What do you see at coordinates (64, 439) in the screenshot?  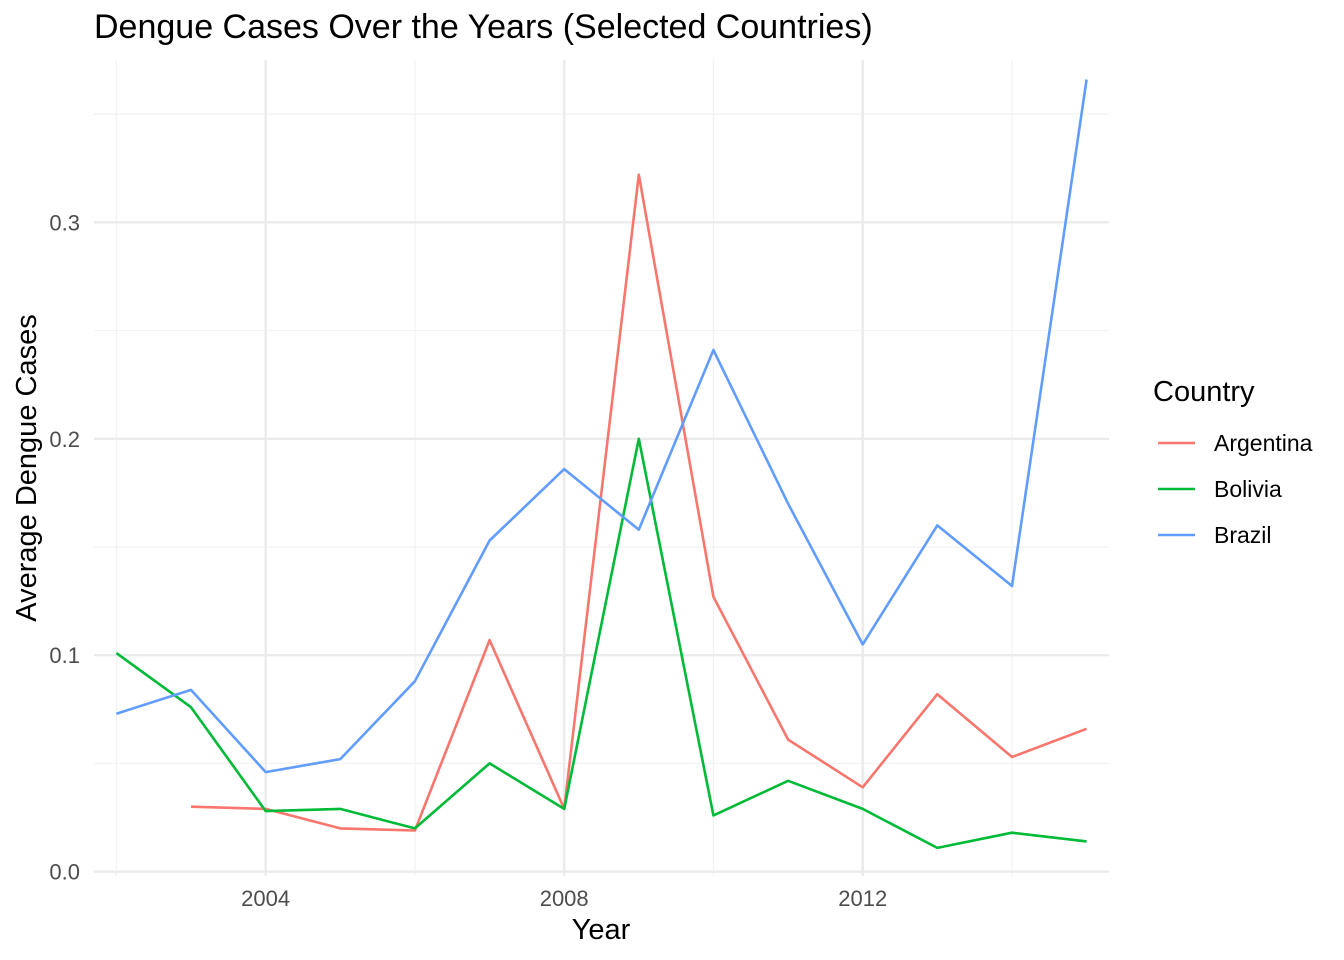 I see `y-tick-label: 0.2` at bounding box center [64, 439].